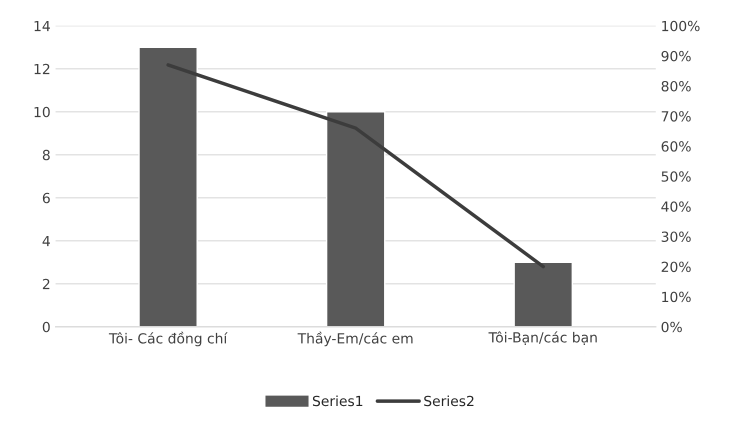 The height and width of the screenshot is (430, 741). Describe the element at coordinates (542, 338) in the screenshot. I see `x-tick-label: Tôi-Bạn/các bạn` at that location.